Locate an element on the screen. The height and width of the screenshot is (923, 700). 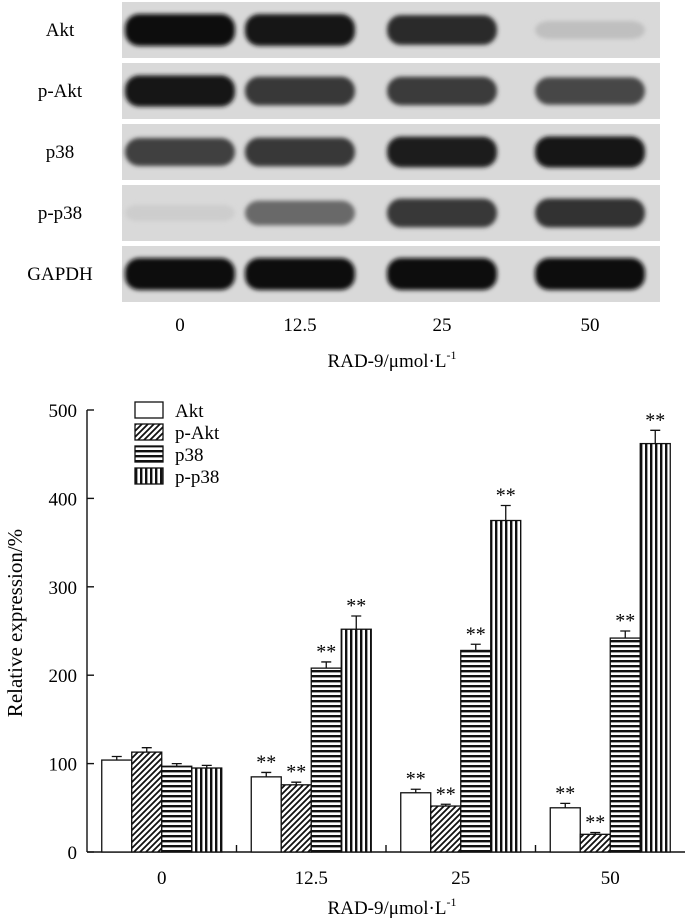
blot-x-axis-label: RAD-9/μmol·L-1 is located at coordinates (392, 360).